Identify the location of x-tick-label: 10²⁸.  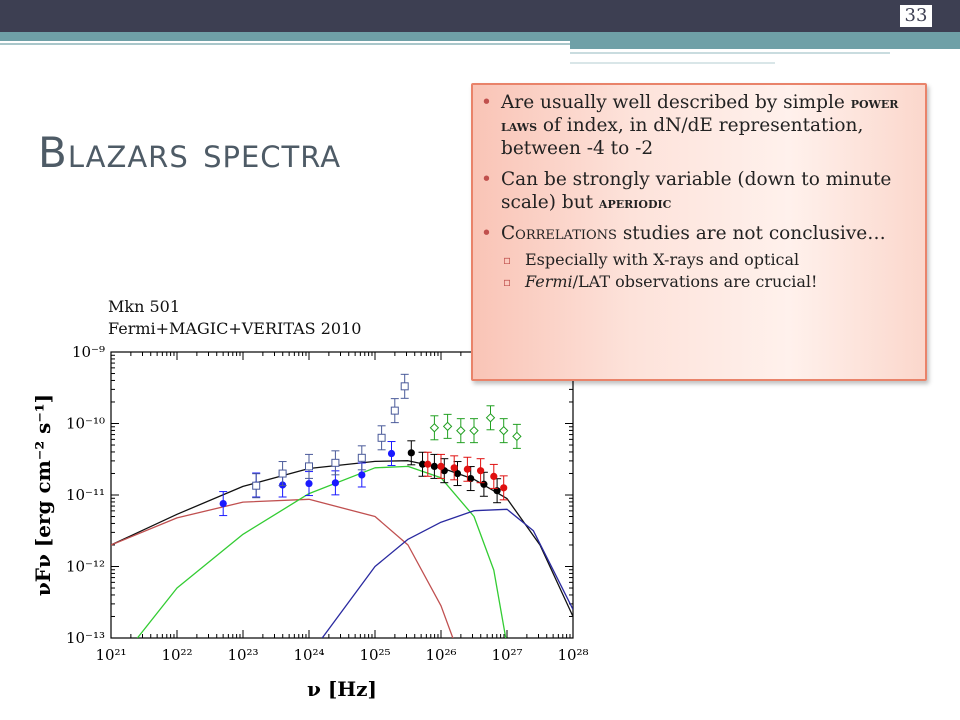
(572, 655).